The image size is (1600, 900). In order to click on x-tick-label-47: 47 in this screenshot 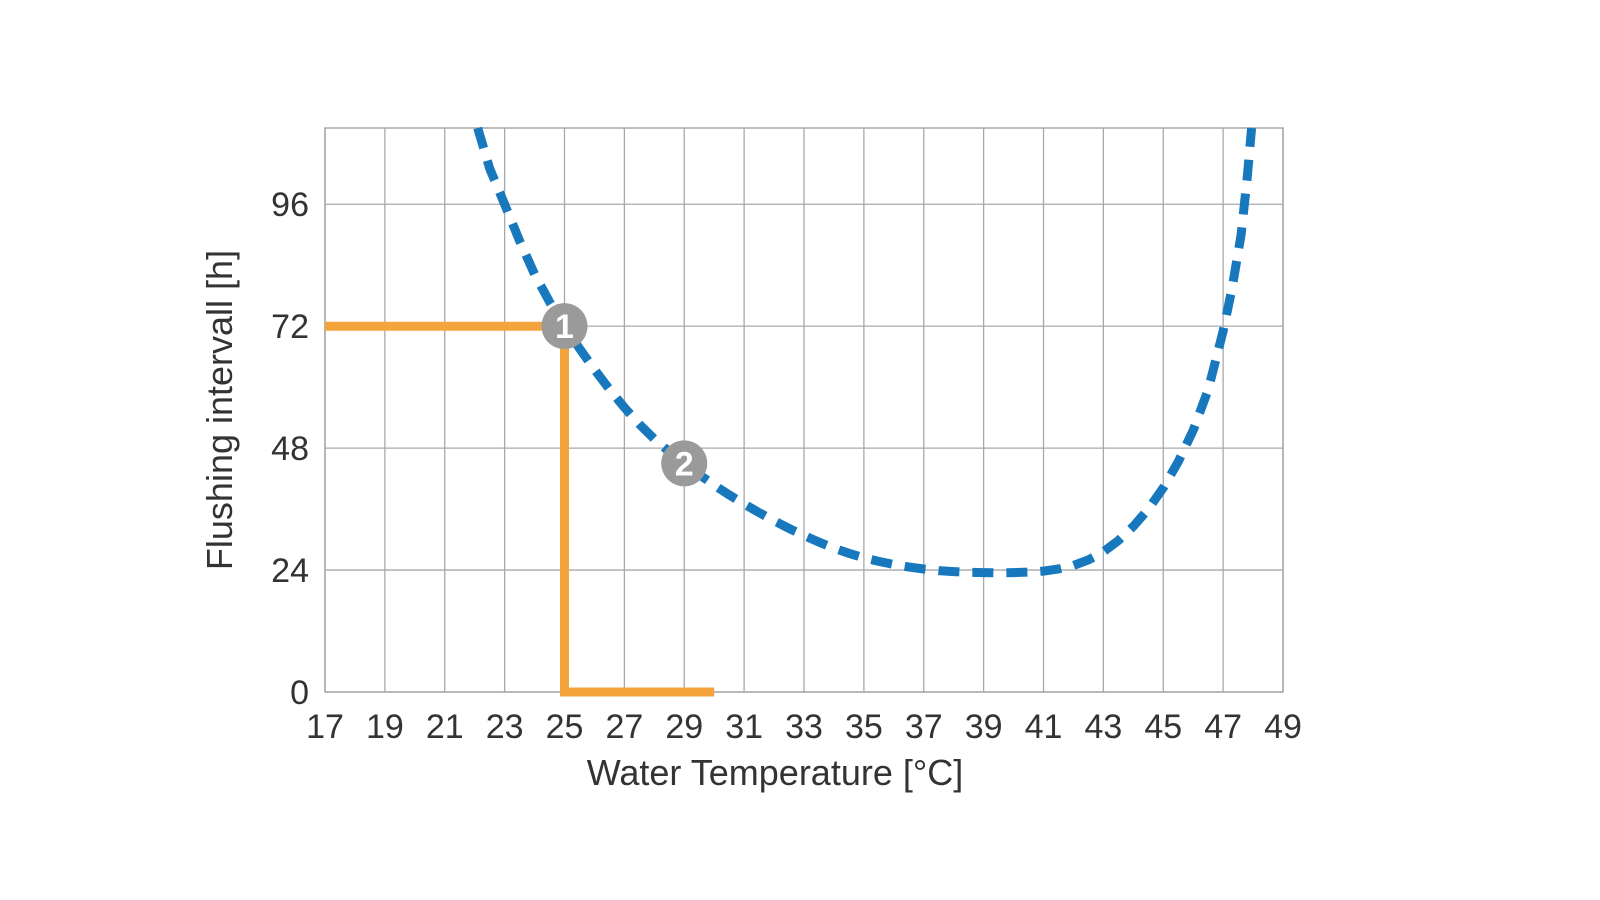, I will do `click(1223, 727)`.